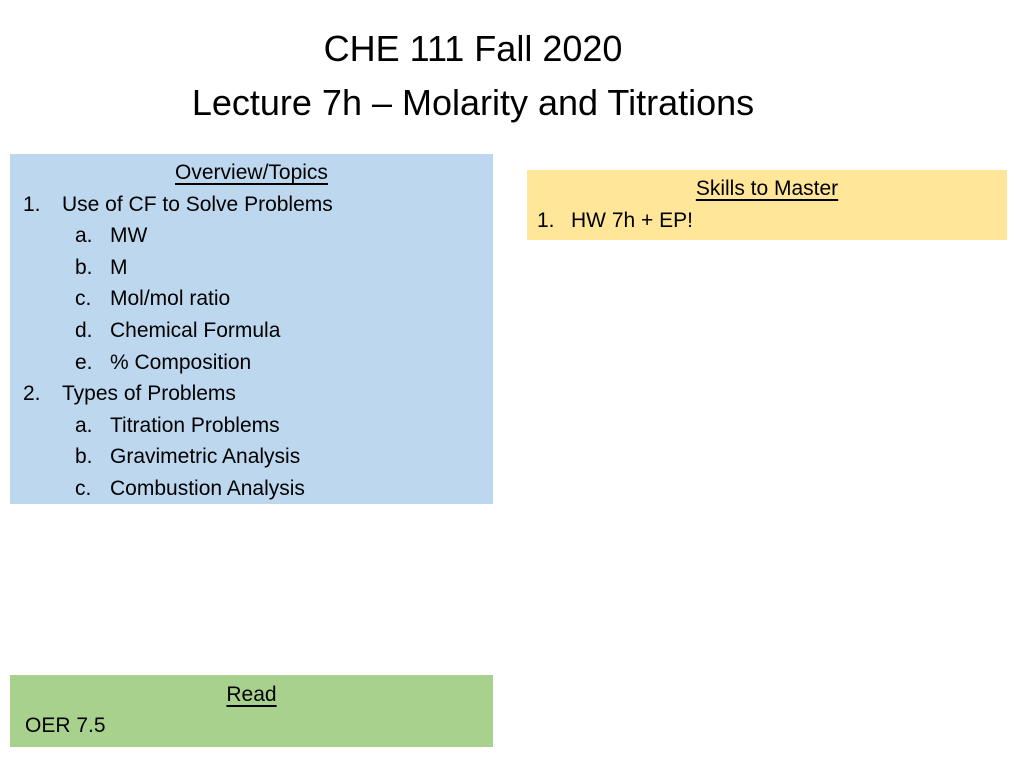  I want to click on read-box: Read OER 7.5, so click(251, 711).